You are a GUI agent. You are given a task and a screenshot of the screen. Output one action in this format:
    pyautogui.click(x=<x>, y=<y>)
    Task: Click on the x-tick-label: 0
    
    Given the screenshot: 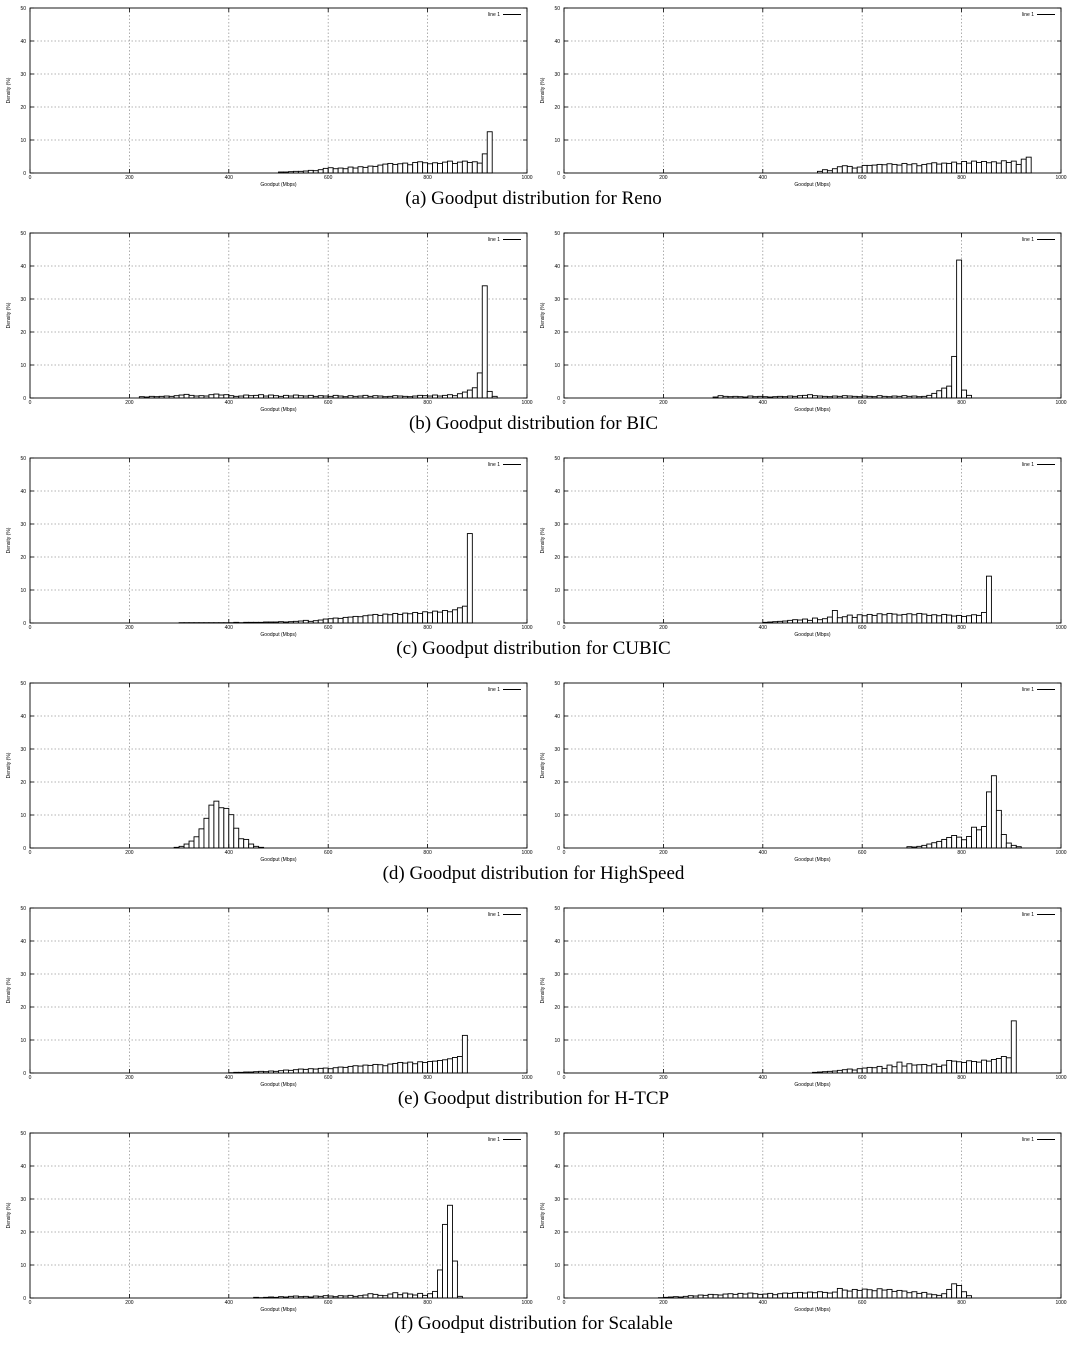 What is the action you would take?
    pyautogui.click(x=564, y=403)
    